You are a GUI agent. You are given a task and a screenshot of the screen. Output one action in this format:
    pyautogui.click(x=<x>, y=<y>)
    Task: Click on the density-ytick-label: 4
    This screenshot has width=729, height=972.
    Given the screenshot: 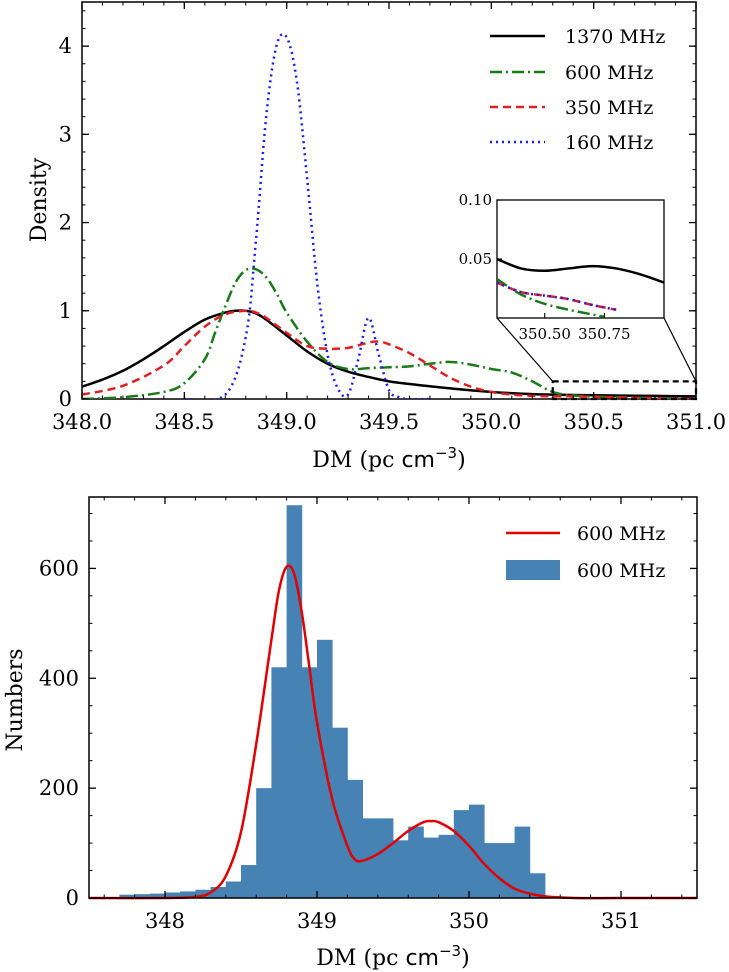 What is the action you would take?
    pyautogui.click(x=65, y=46)
    